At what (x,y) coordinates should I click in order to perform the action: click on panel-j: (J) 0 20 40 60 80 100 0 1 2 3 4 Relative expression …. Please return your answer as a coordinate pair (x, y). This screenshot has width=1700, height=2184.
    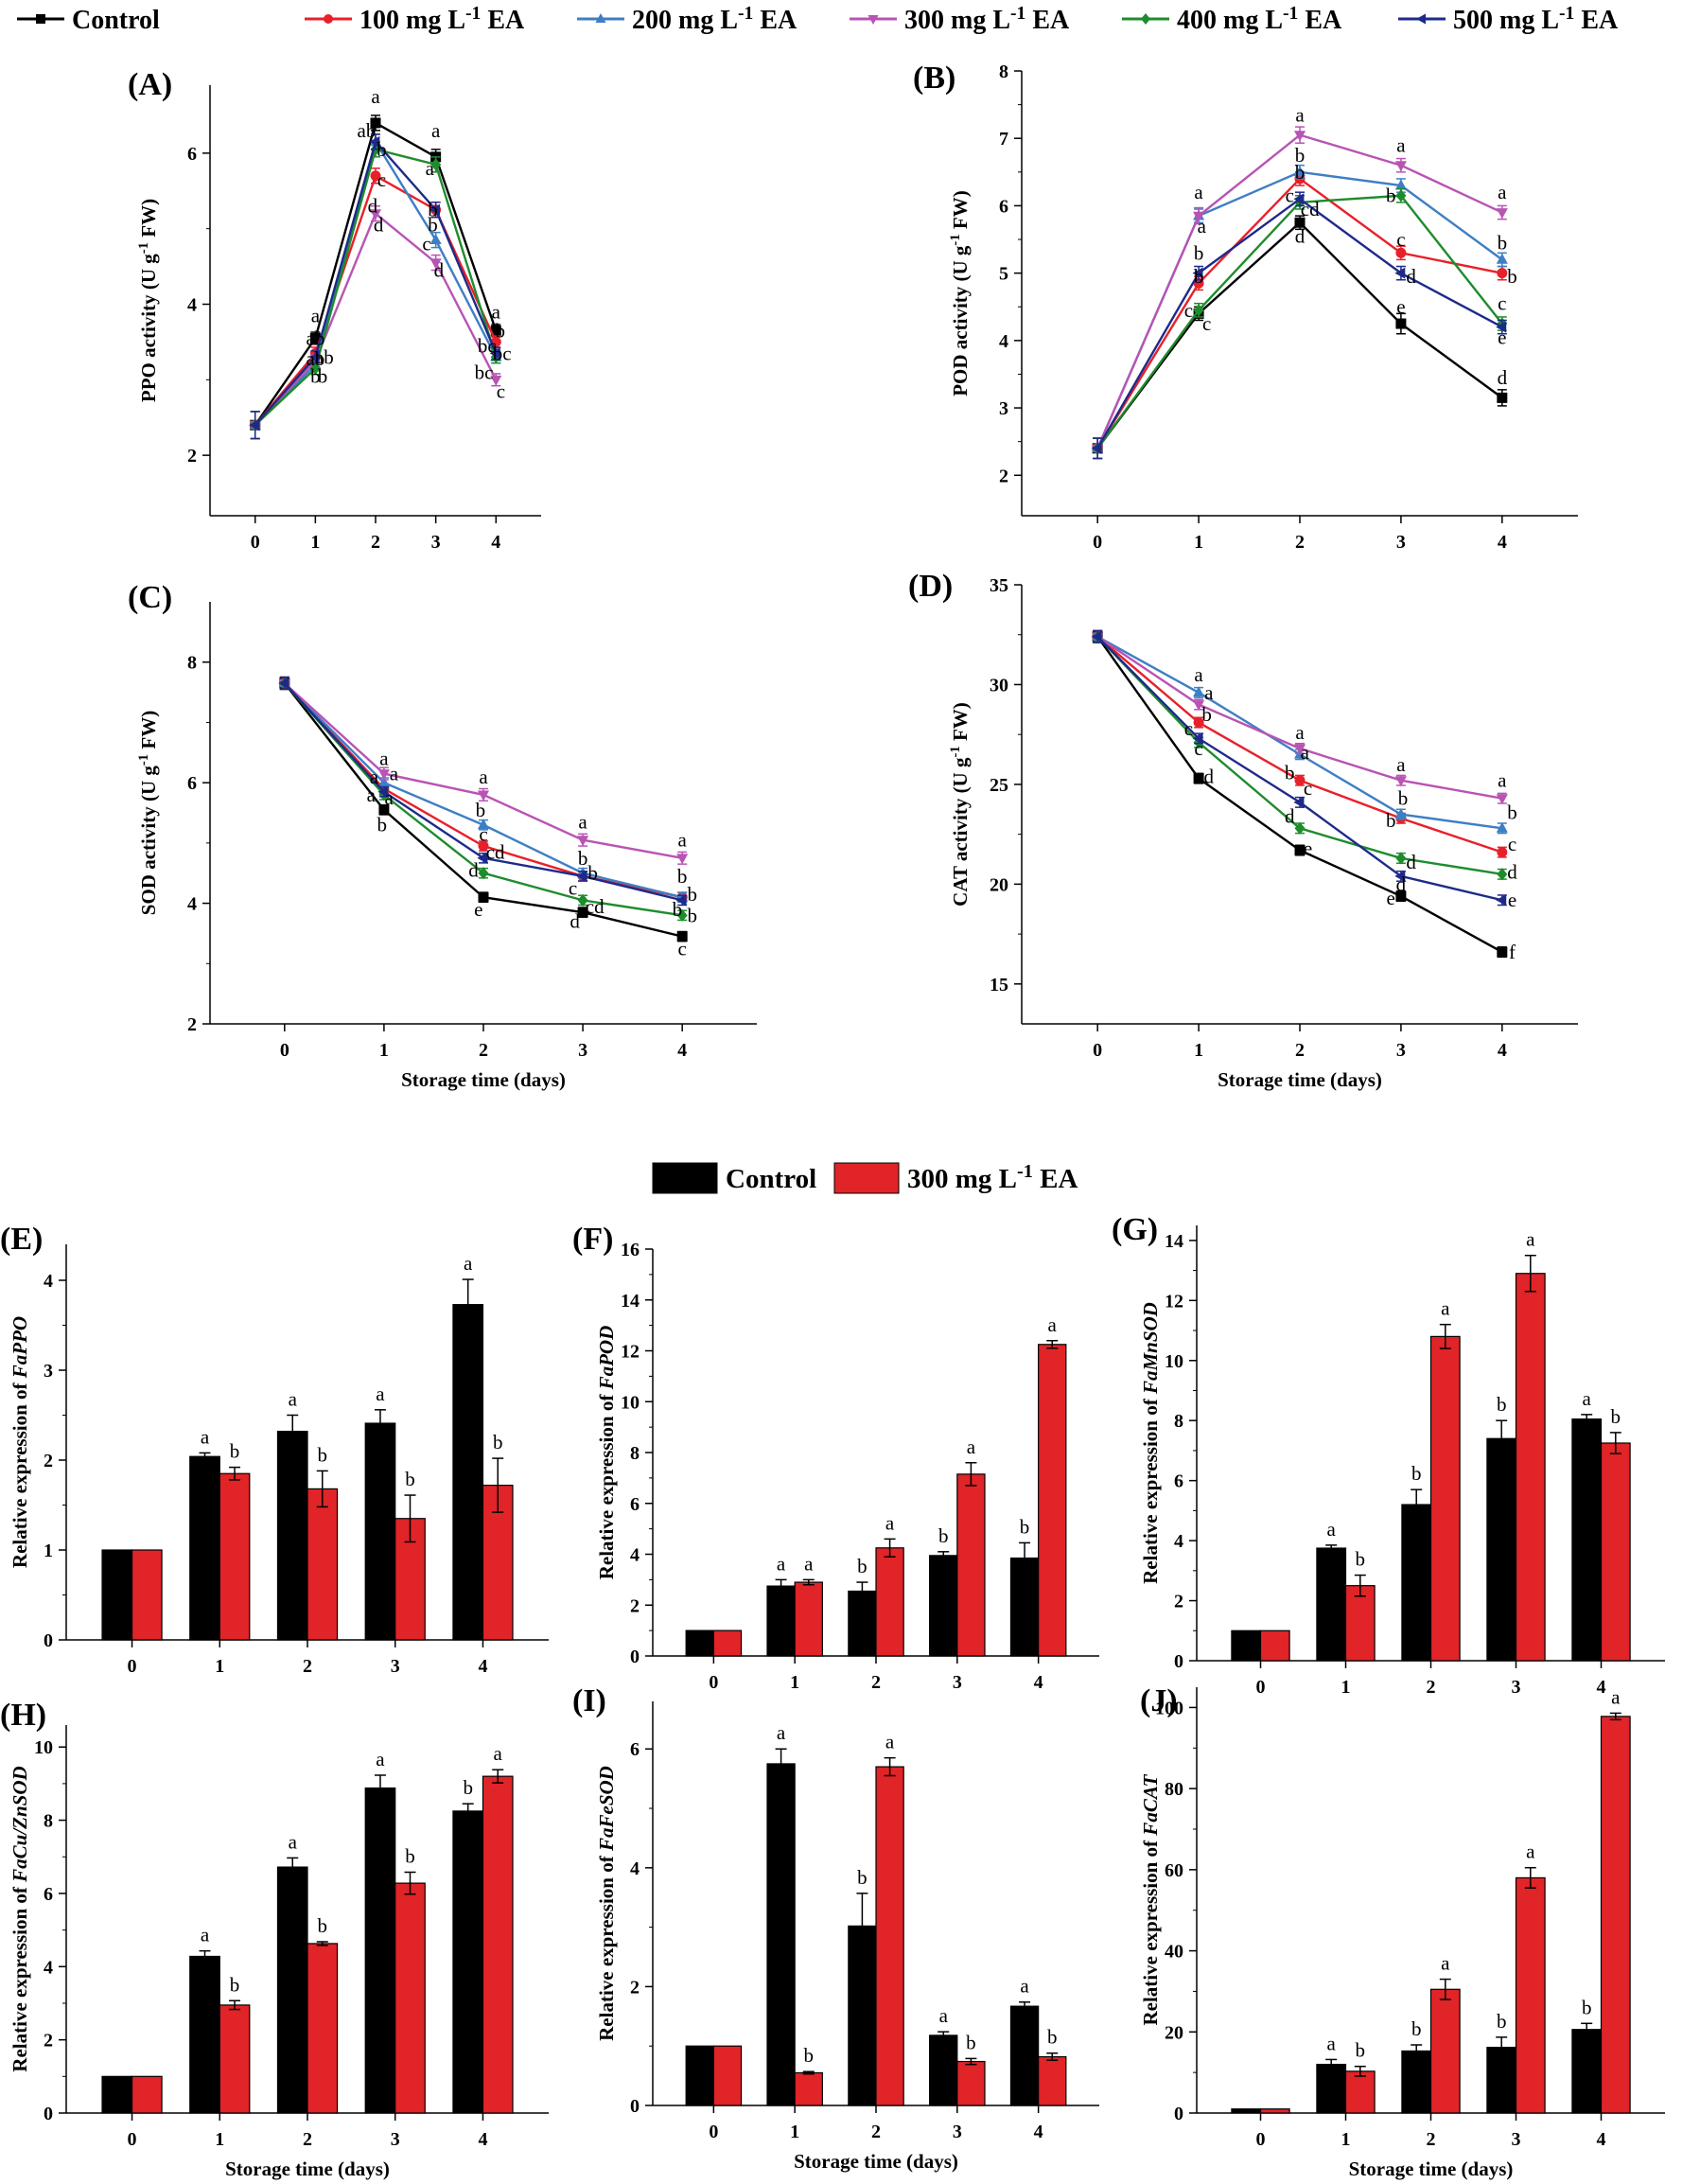
    Looking at the image, I should click on (1402, 1932).